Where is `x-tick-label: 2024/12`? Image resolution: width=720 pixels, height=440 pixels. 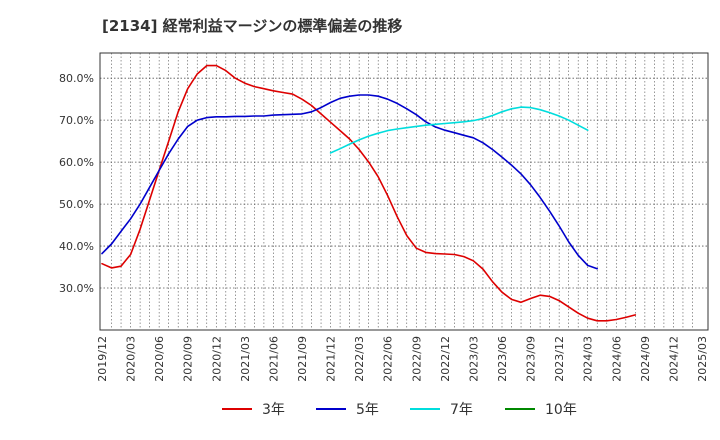
x-tick-label: 2024/12 is located at coordinates (673, 359).